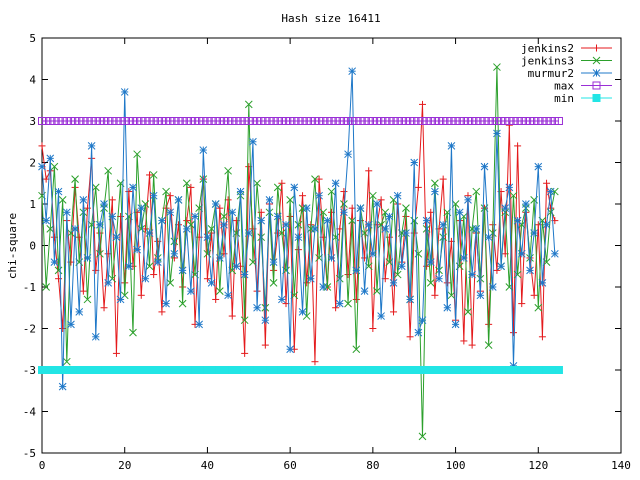 The image size is (640, 480). Describe the element at coordinates (32, 38) in the screenshot. I see `y-tick-label: 5` at that location.